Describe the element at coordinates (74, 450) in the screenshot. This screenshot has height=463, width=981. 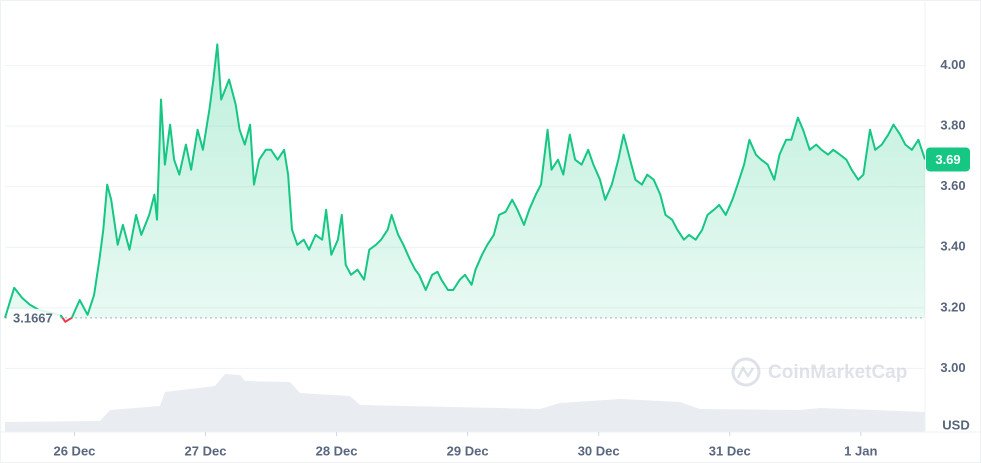
I see `x-tick-label: 26 Dec` at that location.